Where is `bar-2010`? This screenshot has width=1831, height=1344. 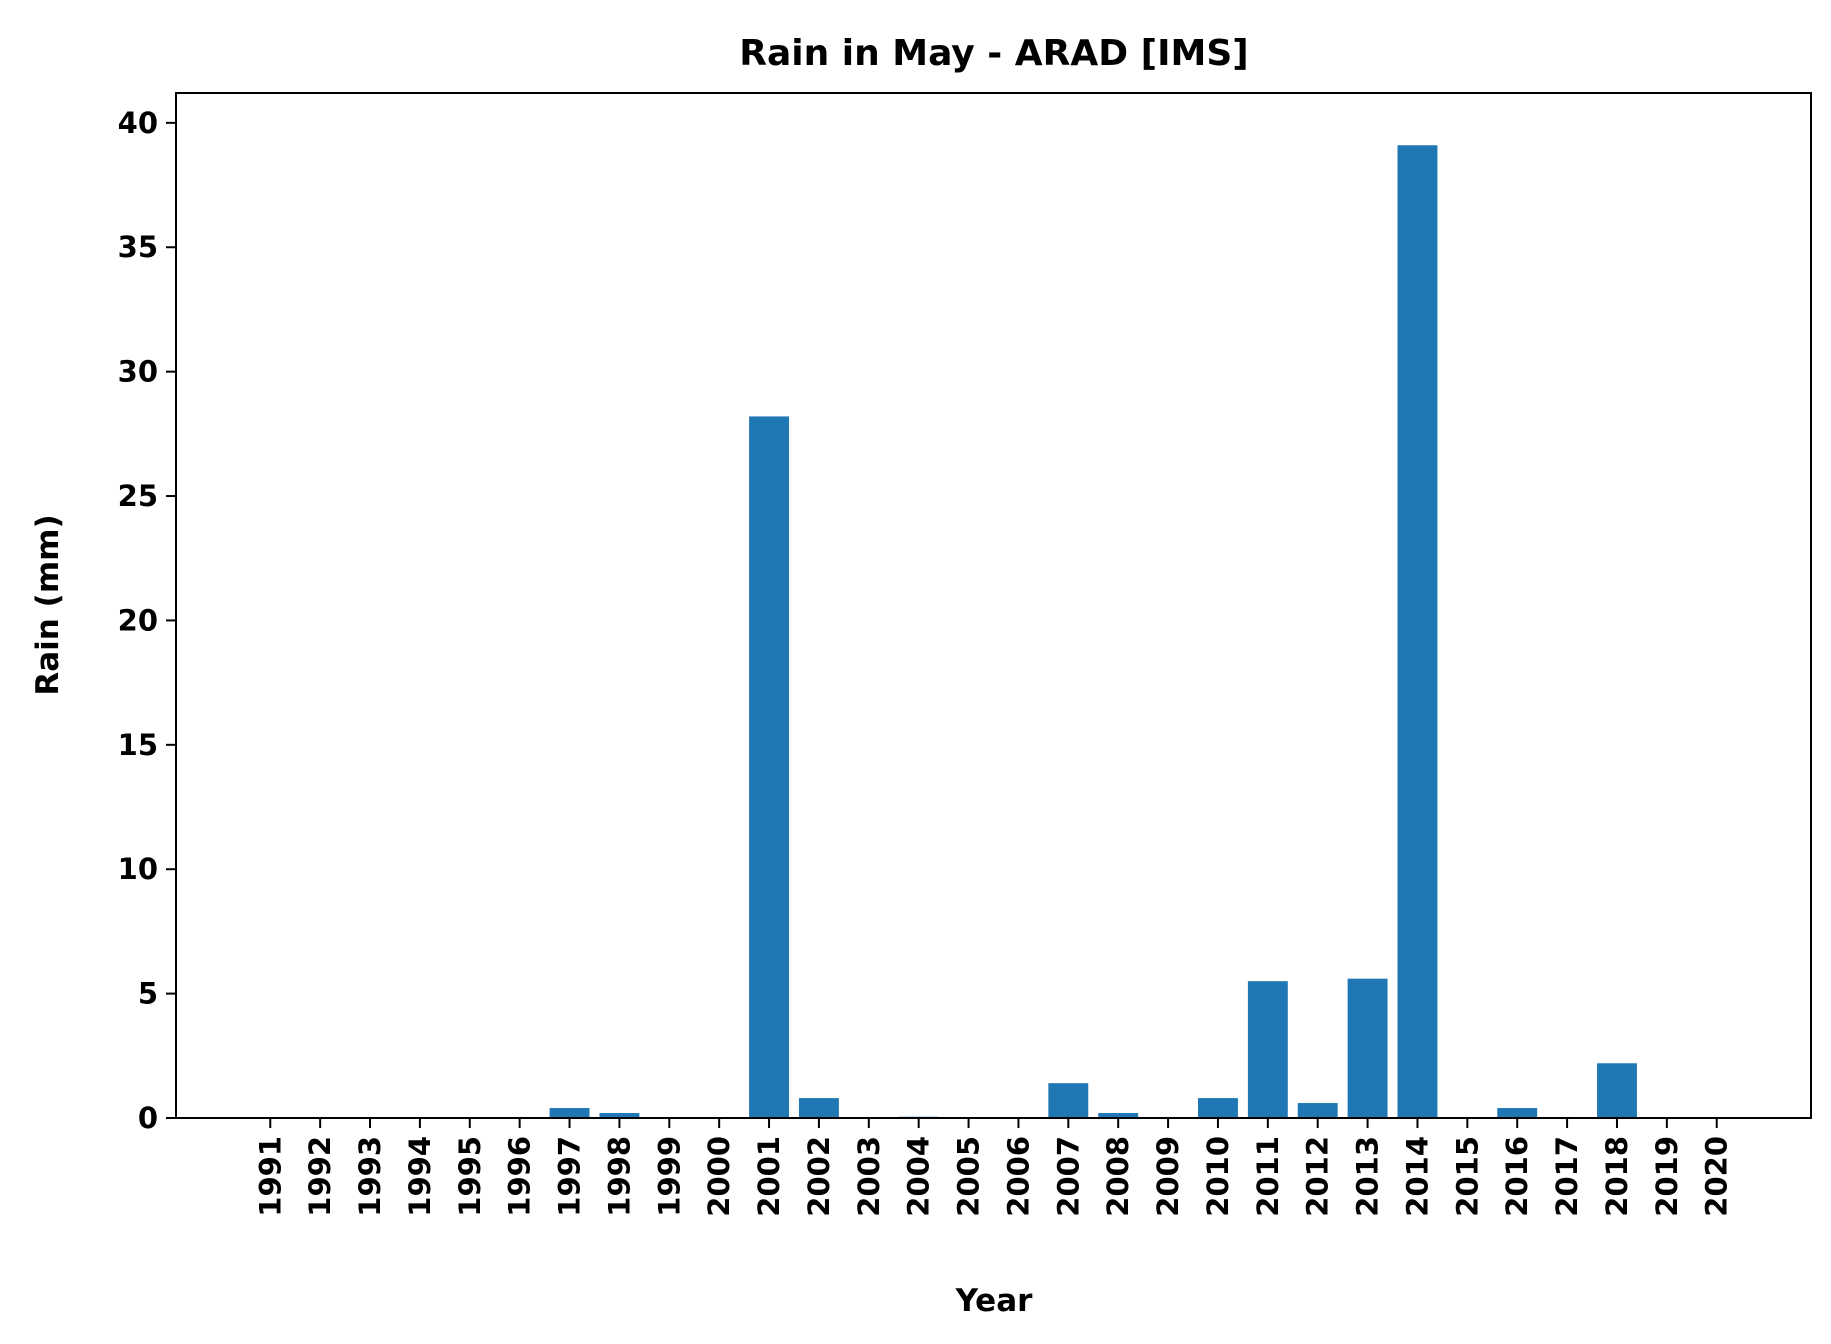 bar-2010 is located at coordinates (1217, 1108).